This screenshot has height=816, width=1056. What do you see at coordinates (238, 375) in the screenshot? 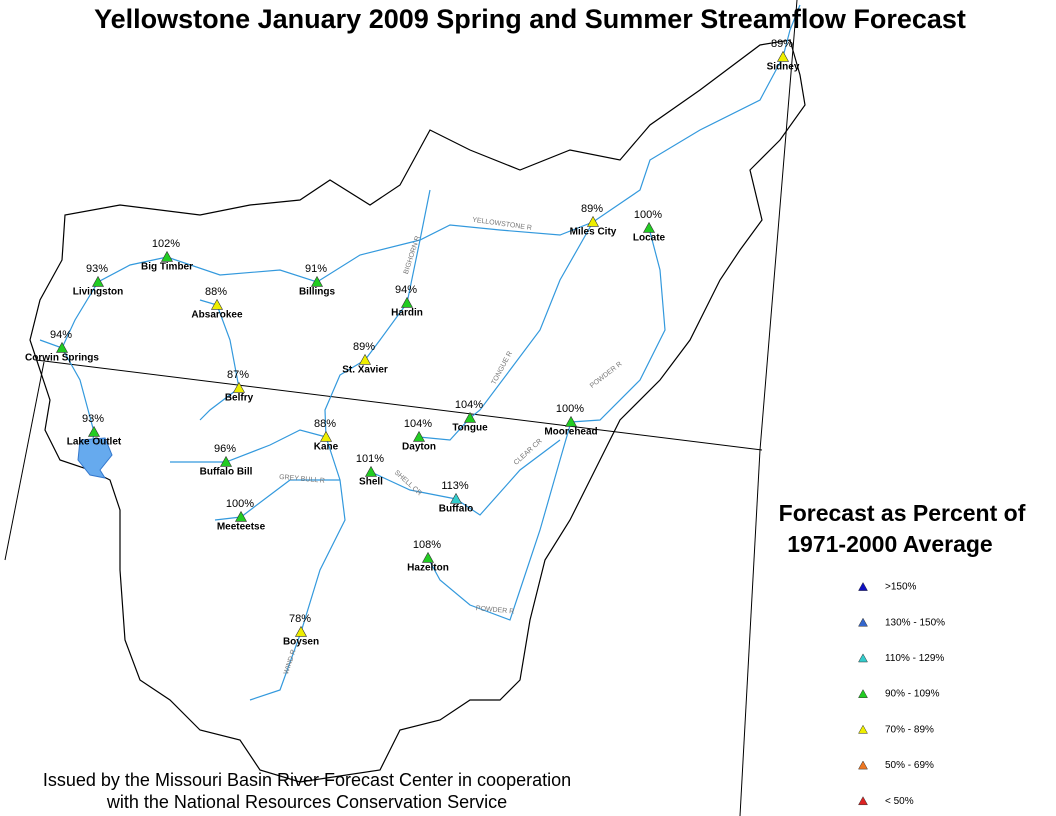
I see `station-forecast: 87%` at bounding box center [238, 375].